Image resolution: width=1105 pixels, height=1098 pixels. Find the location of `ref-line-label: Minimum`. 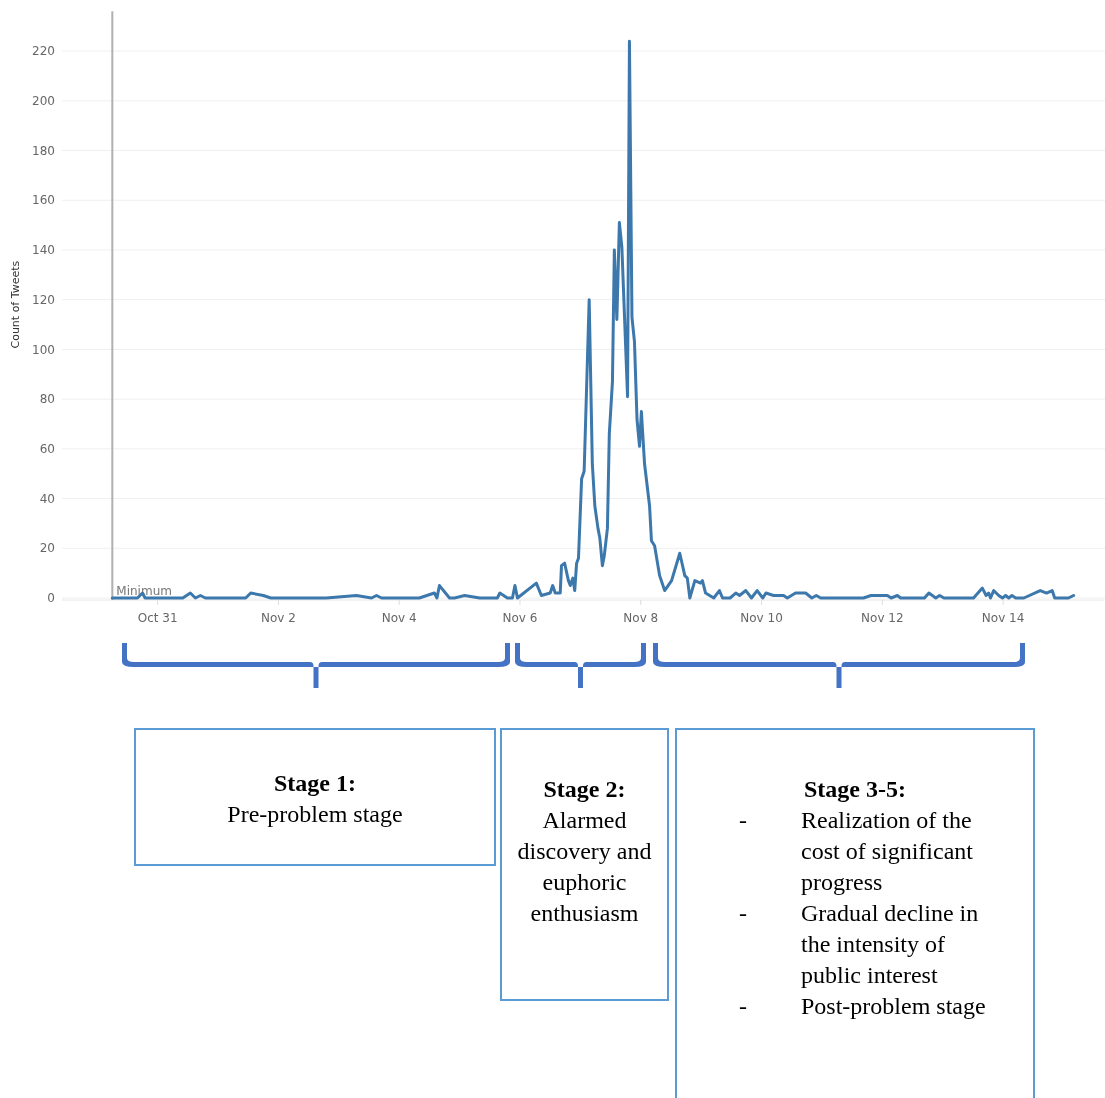

ref-line-label: Minimum is located at coordinates (144, 591).